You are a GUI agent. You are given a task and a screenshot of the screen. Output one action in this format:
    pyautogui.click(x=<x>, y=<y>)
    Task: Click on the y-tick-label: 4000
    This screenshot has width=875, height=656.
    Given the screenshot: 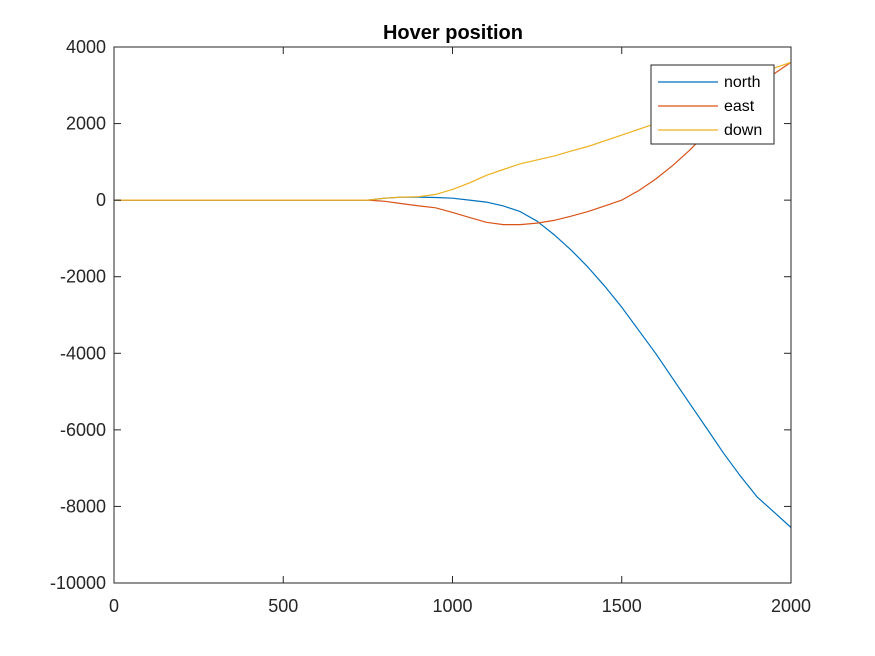 What is the action you would take?
    pyautogui.click(x=86, y=47)
    